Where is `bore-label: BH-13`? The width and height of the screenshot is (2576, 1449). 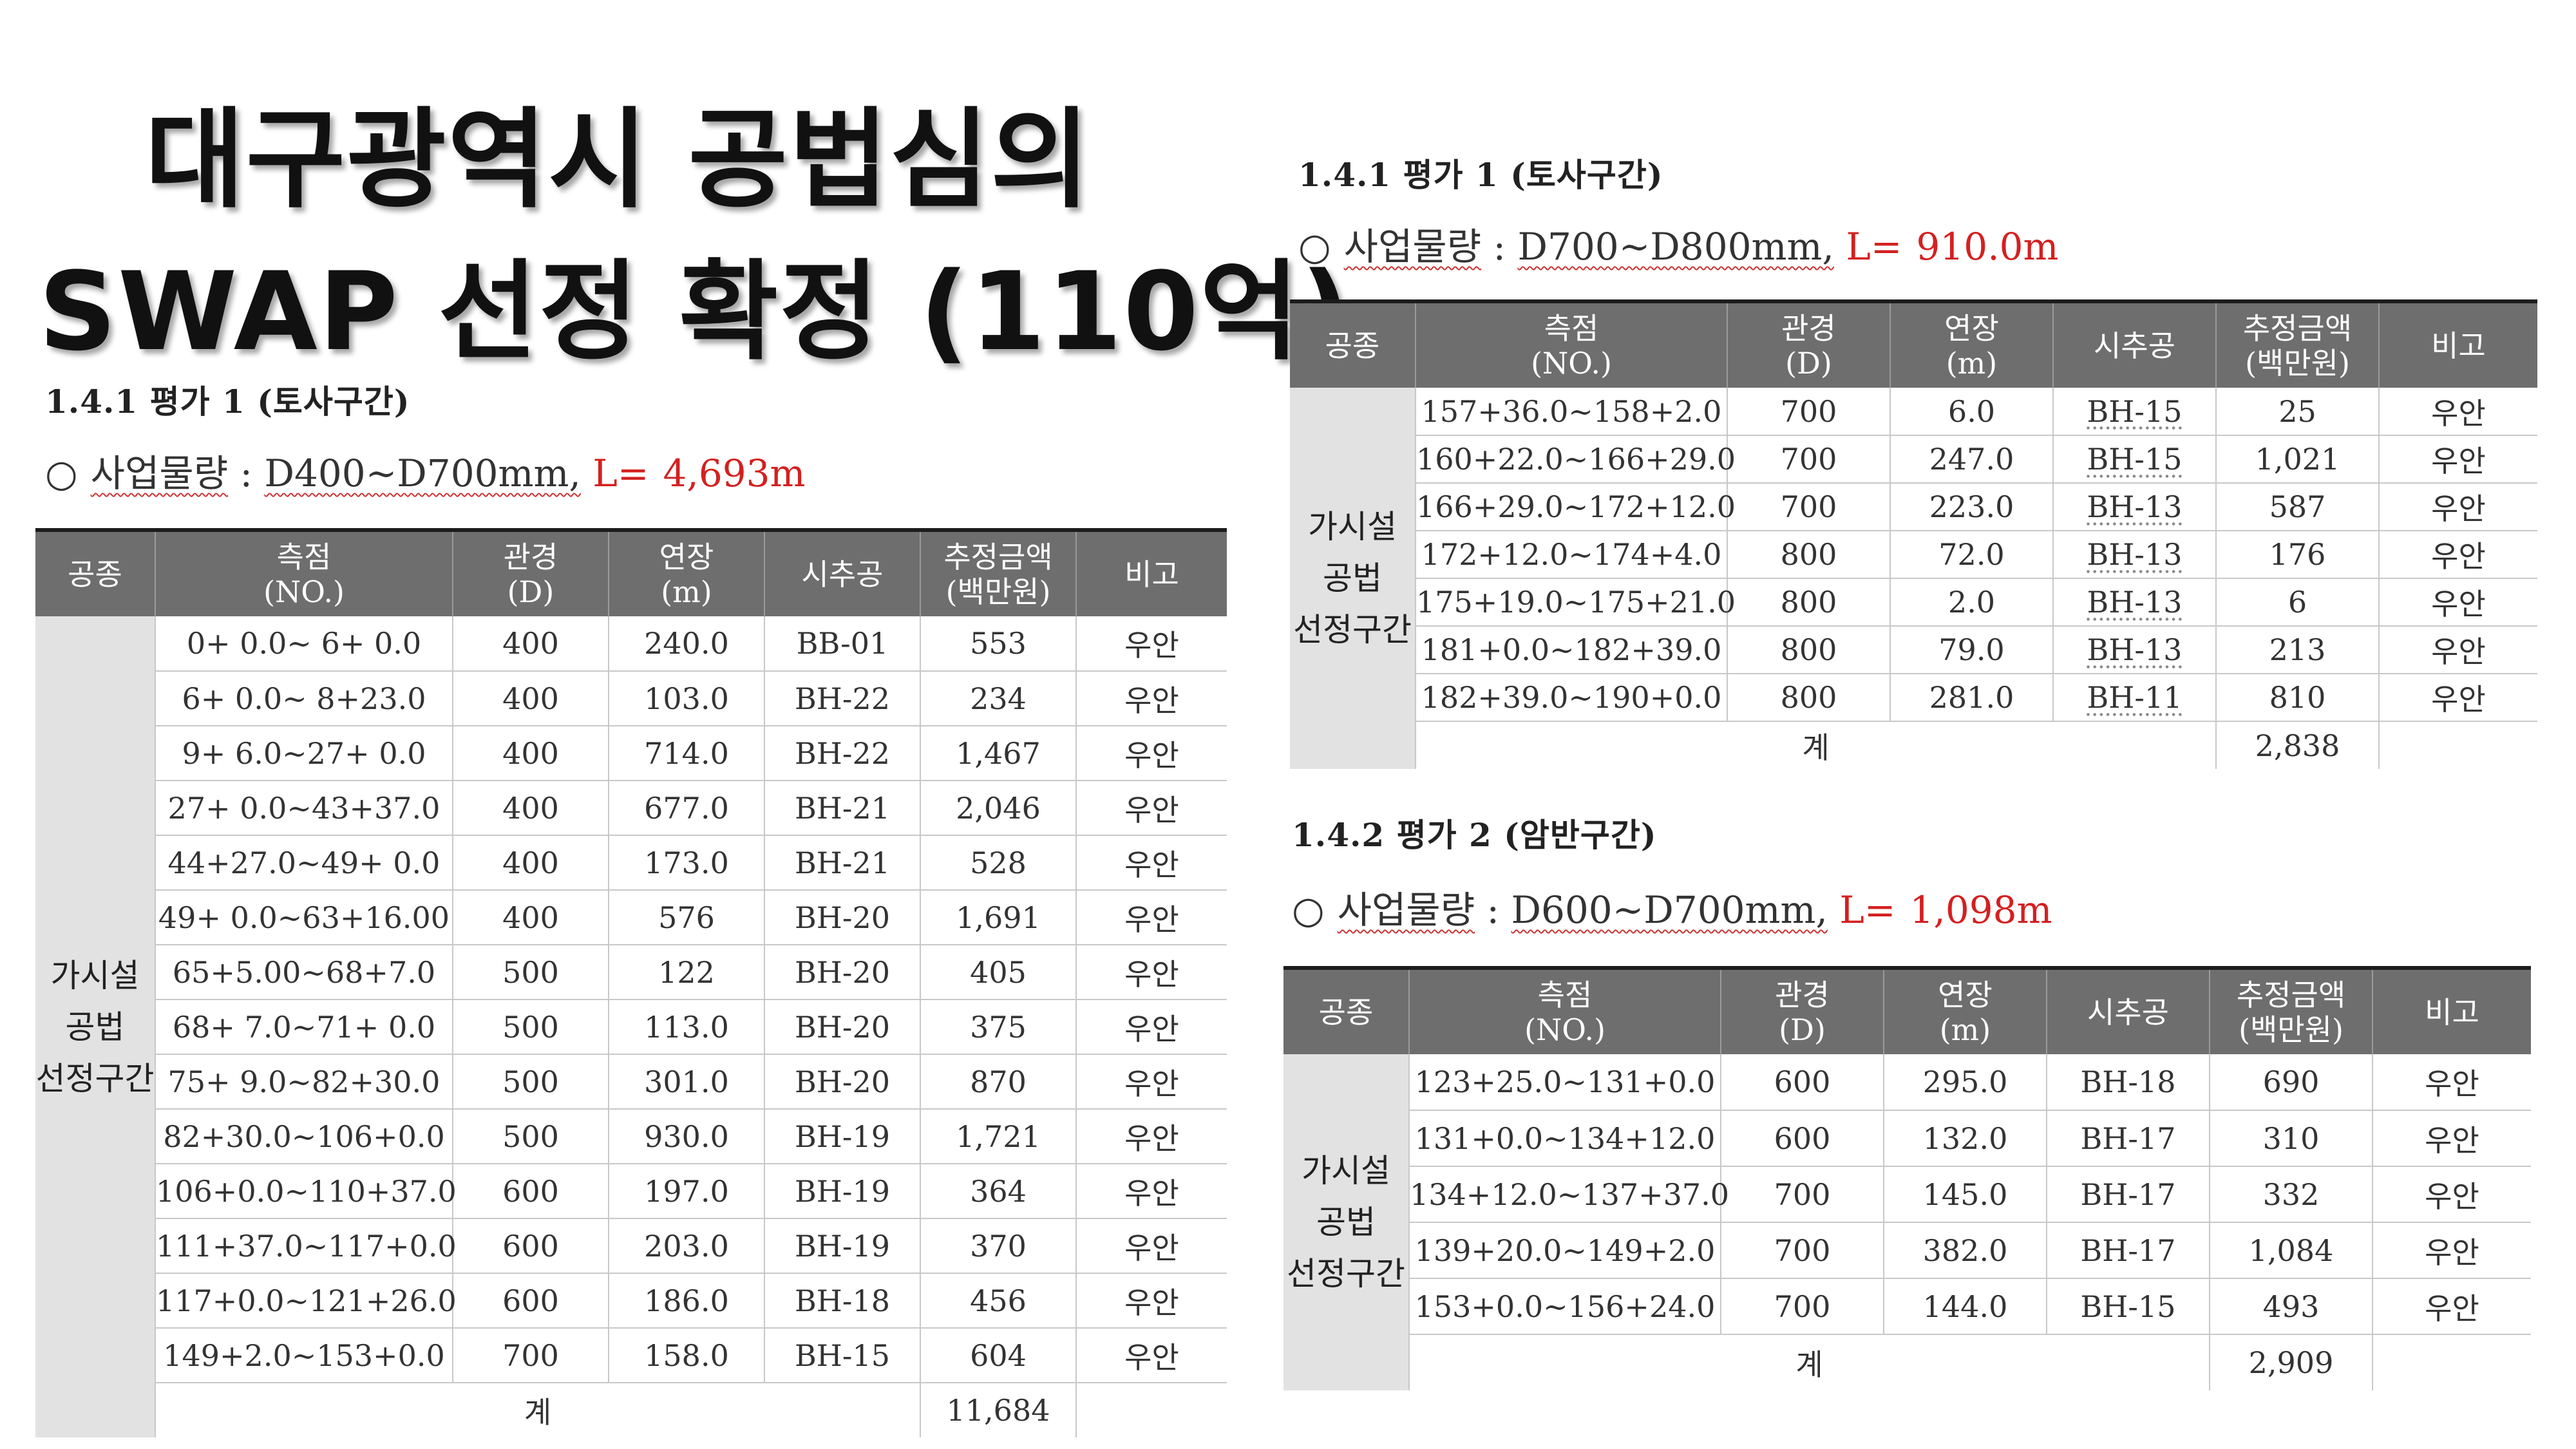
bore-label: BH-13 is located at coordinates (2135, 650).